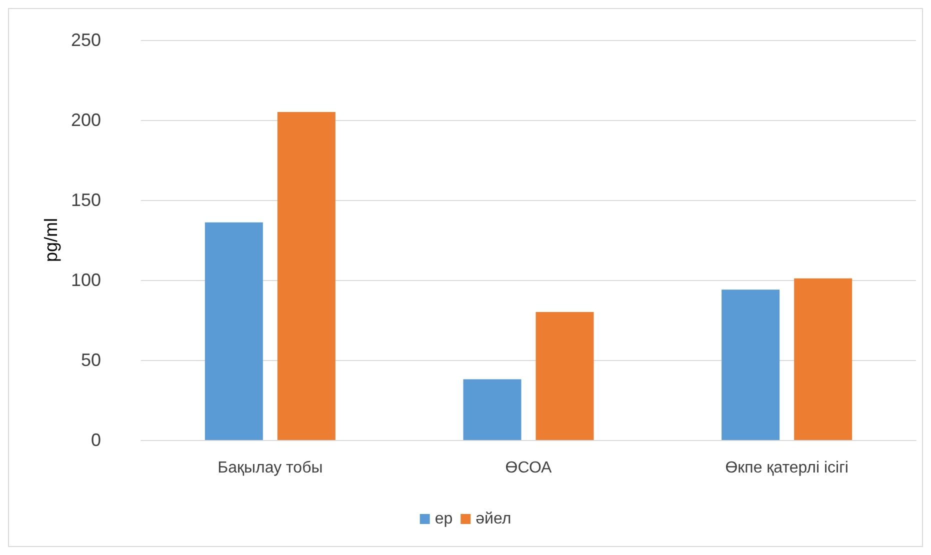 This screenshot has width=931, height=555. What do you see at coordinates (51, 240) in the screenshot?
I see `y-axis-title: pg/ml` at bounding box center [51, 240].